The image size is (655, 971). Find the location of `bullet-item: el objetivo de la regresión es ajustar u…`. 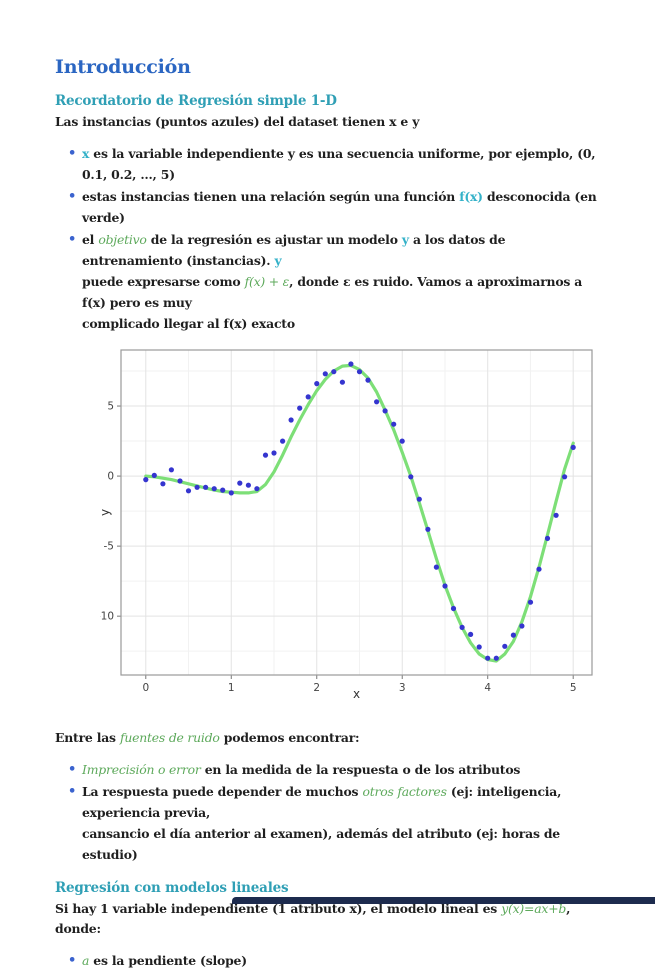

bullet-item: el objetivo de la regresión es ajustar u… is located at coordinates (334, 281).